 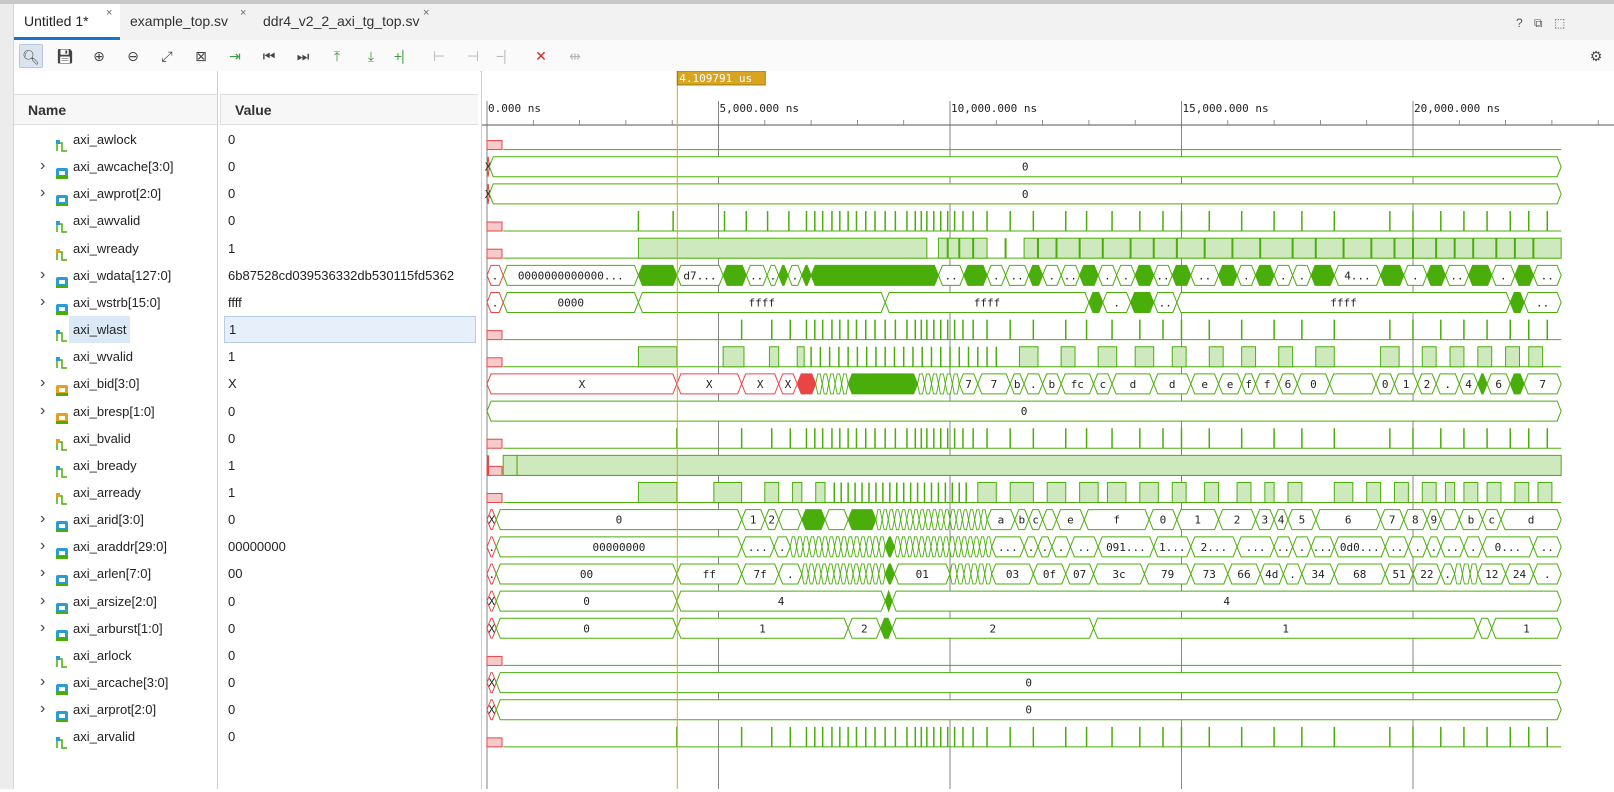 What do you see at coordinates (115, 166) in the screenshot?
I see `signal-row: › axi_awcache[3:0]` at bounding box center [115, 166].